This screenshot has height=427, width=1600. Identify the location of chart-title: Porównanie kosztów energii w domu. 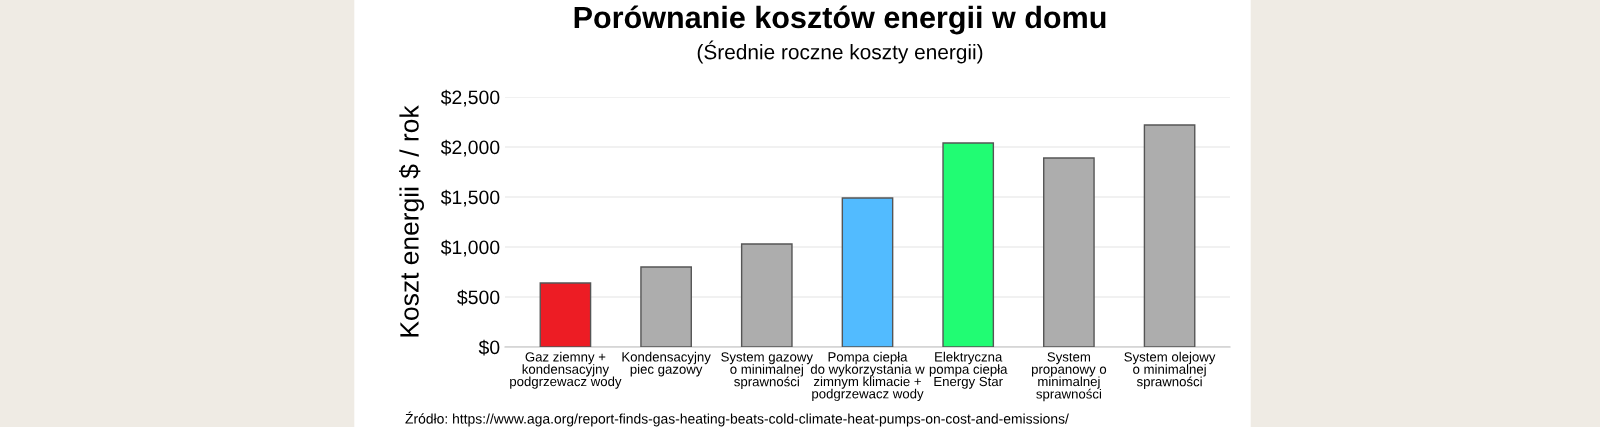
(840, 20).